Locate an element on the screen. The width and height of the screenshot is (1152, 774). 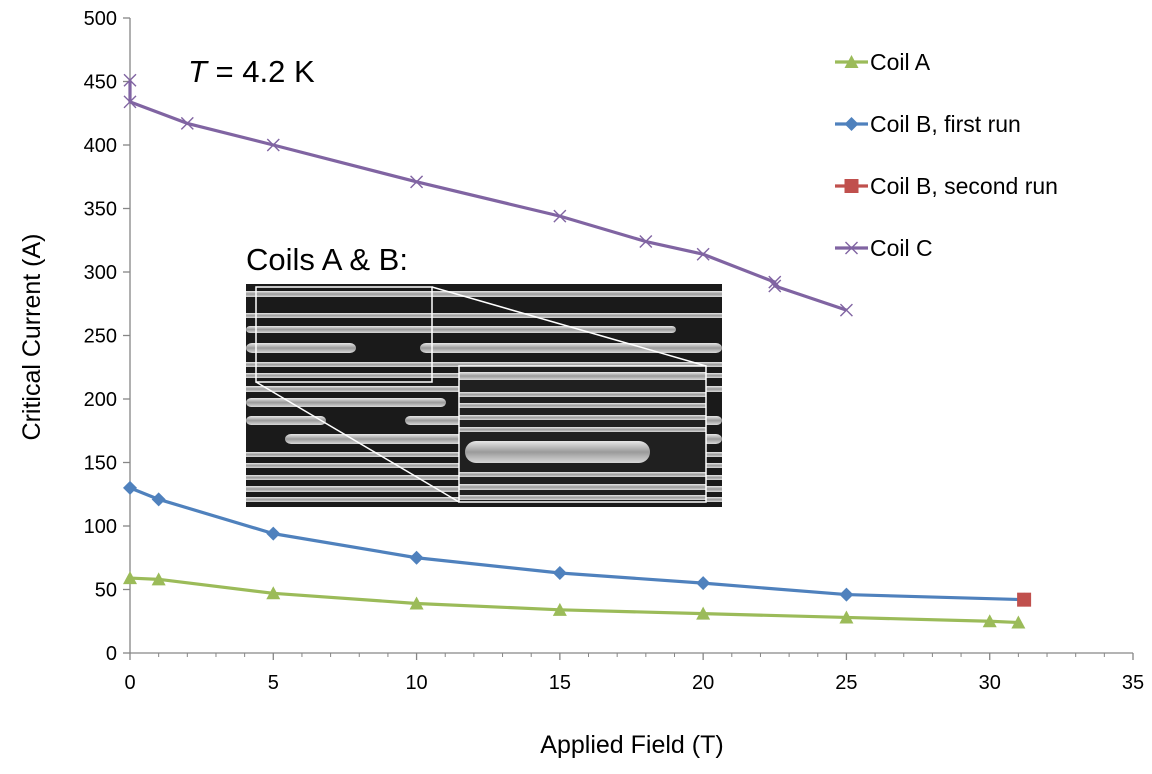
temperature-annotation: T = 4.2 K is located at coordinates (251, 71).